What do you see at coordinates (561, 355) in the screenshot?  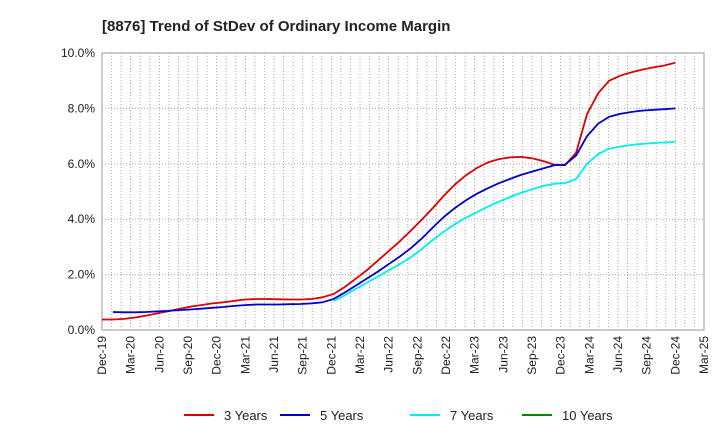 I see `x-tick-label: Dec-23` at bounding box center [561, 355].